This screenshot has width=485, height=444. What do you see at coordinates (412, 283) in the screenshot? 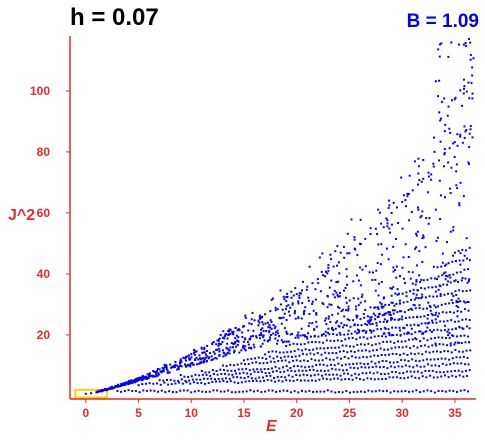
I see `band-14-point` at bounding box center [412, 283].